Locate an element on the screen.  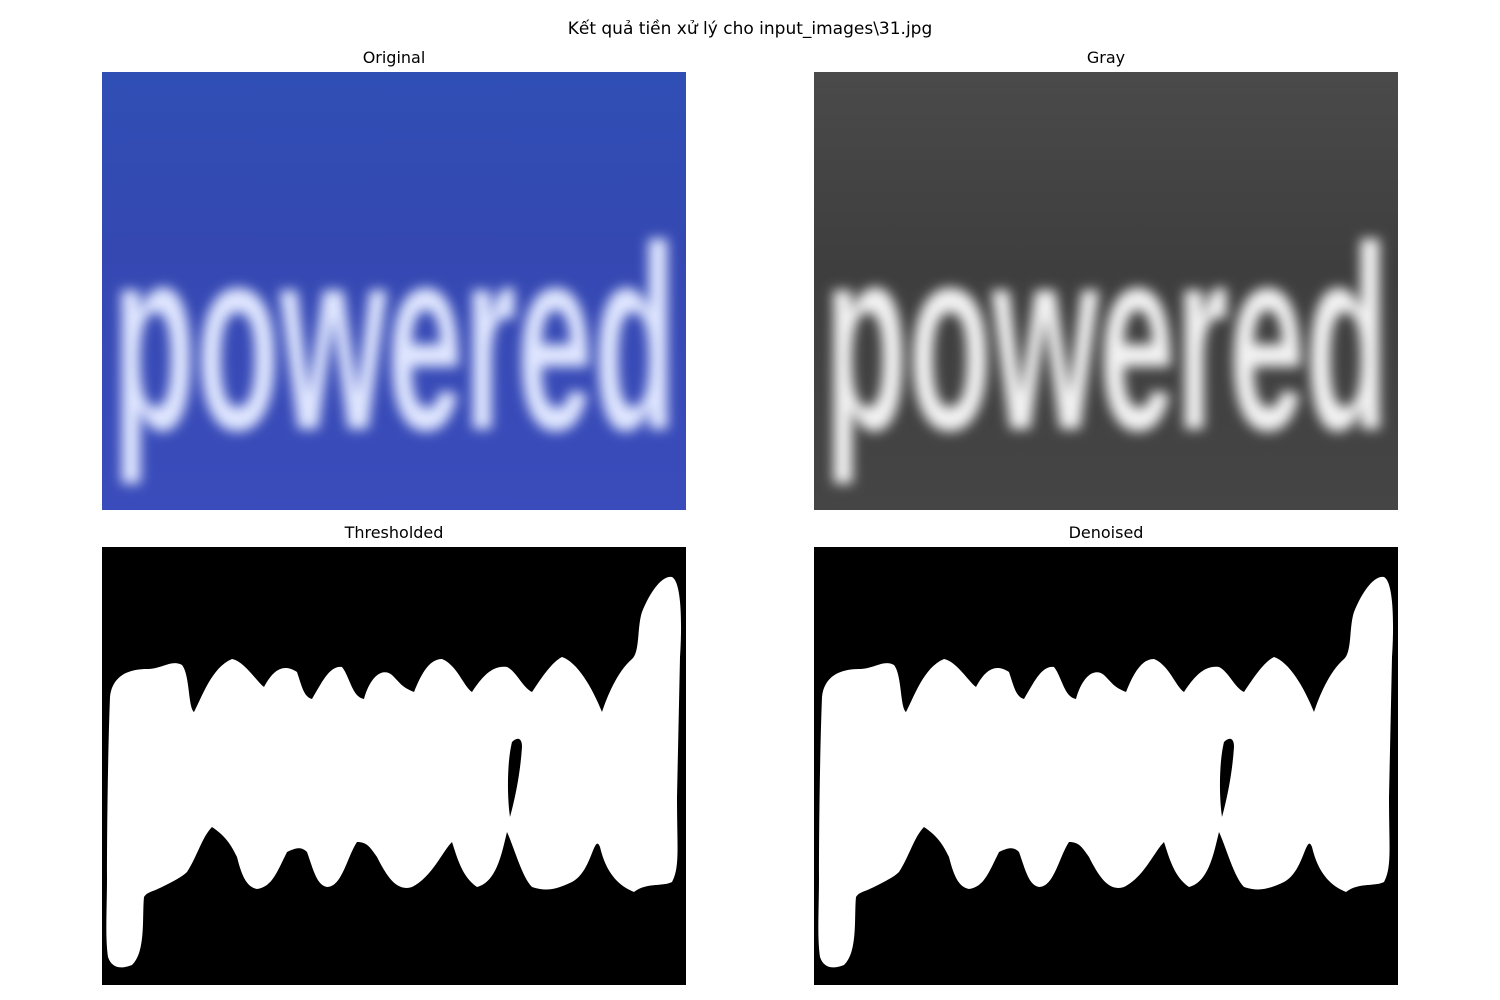
panel-title-denoised: Denoised is located at coordinates (1106, 532).